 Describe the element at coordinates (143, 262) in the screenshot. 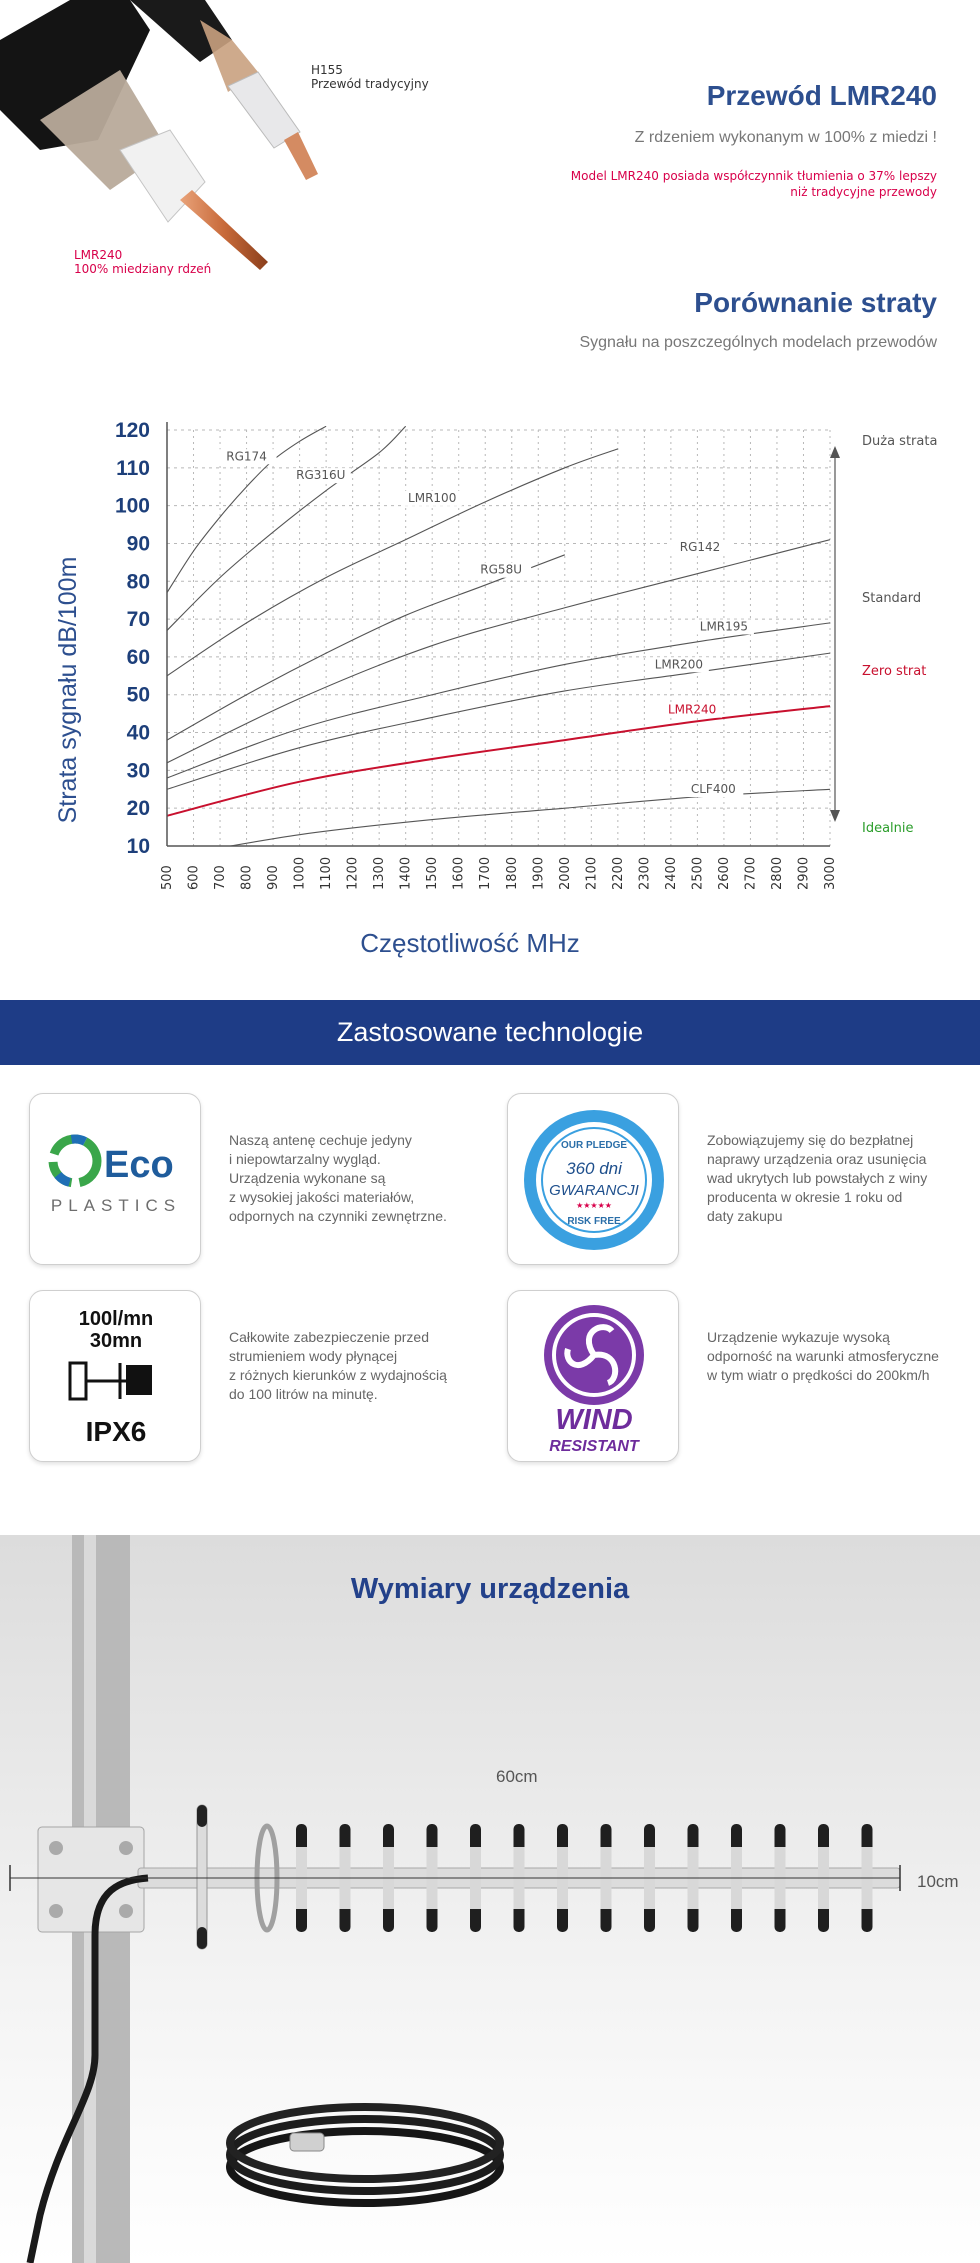

I see `lmr240-caption: LMR240 100% miedziany rdzeń` at that location.